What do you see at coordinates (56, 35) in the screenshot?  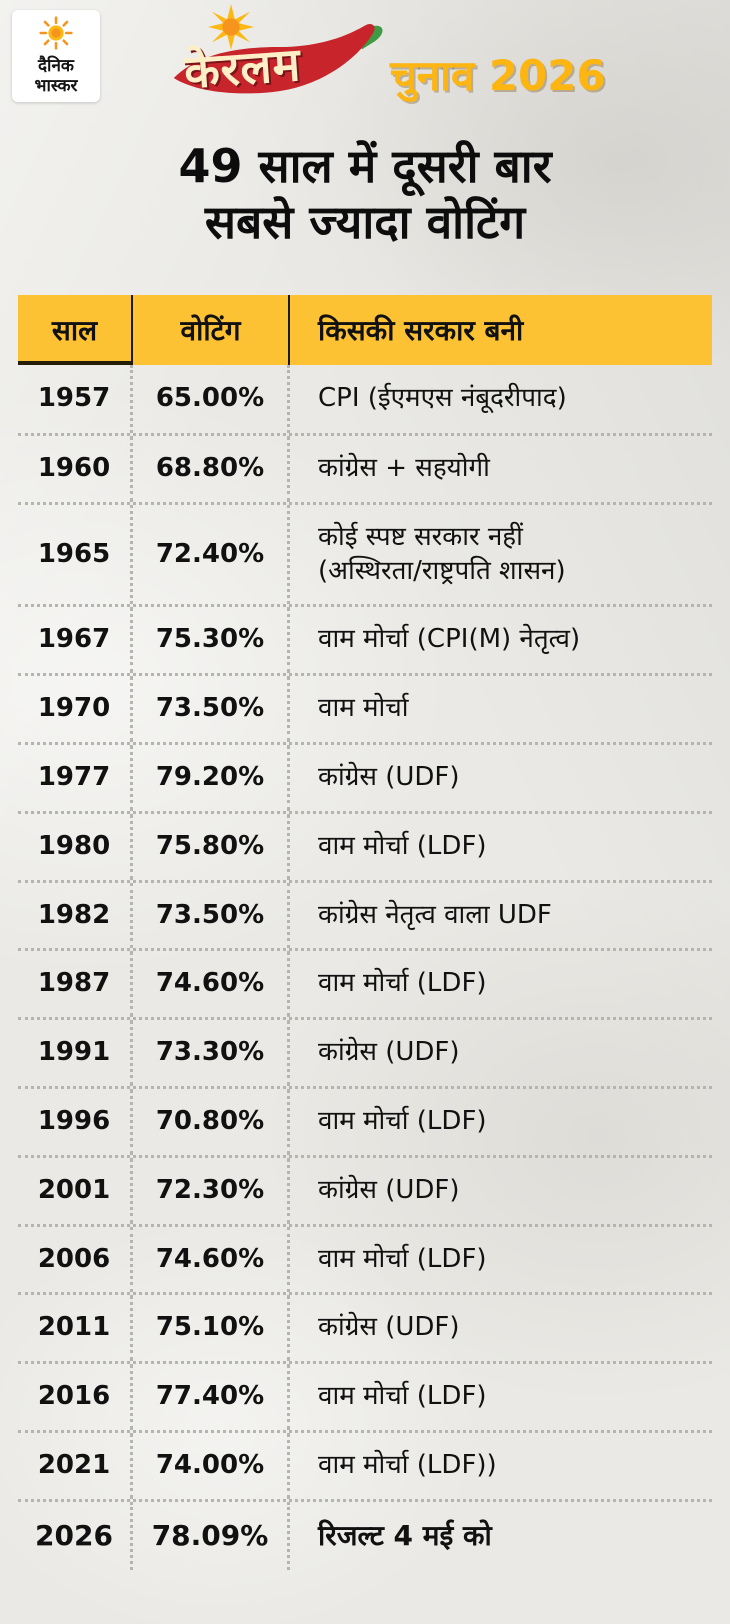 I see `sun-icon` at bounding box center [56, 35].